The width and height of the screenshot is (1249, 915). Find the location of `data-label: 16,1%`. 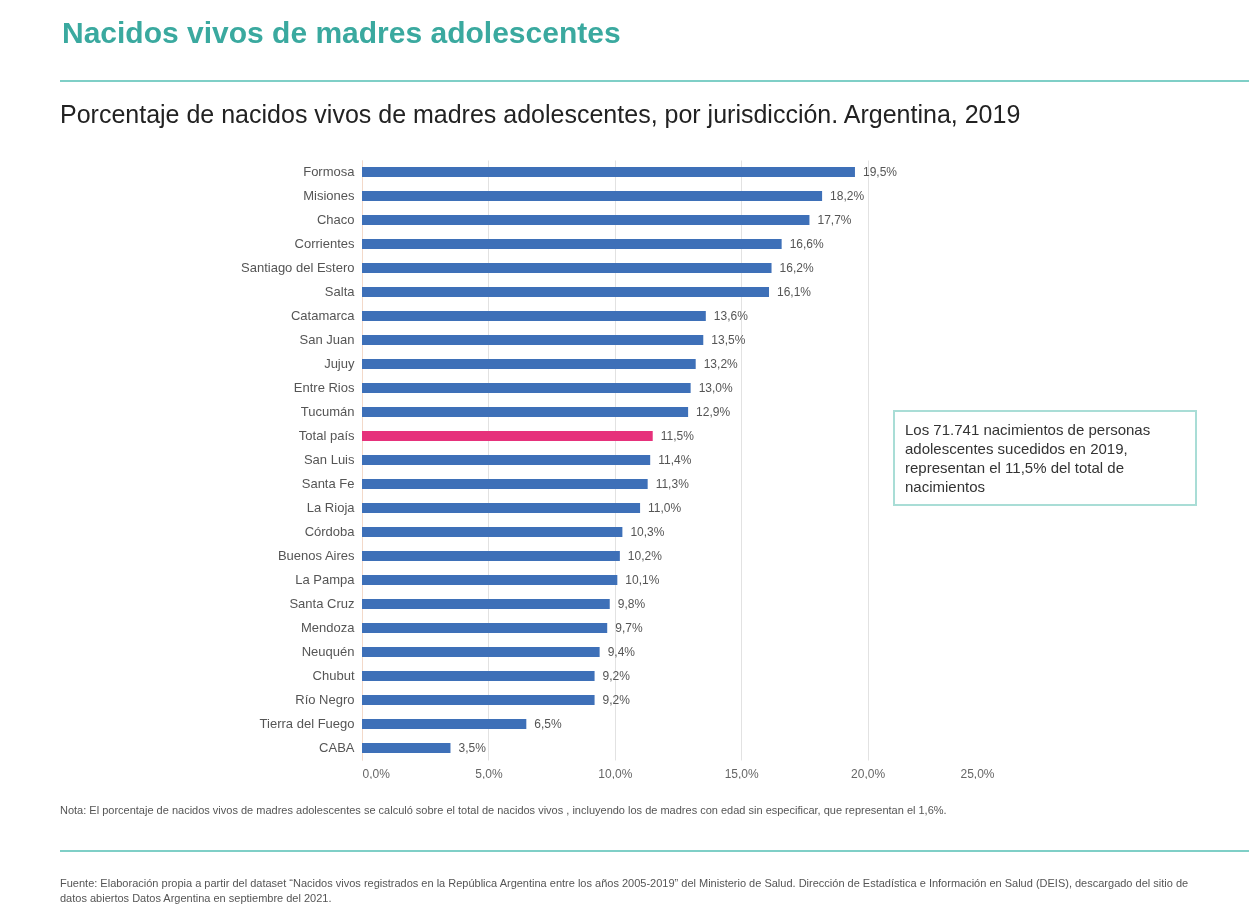

data-label: 16,1% is located at coordinates (794, 292).